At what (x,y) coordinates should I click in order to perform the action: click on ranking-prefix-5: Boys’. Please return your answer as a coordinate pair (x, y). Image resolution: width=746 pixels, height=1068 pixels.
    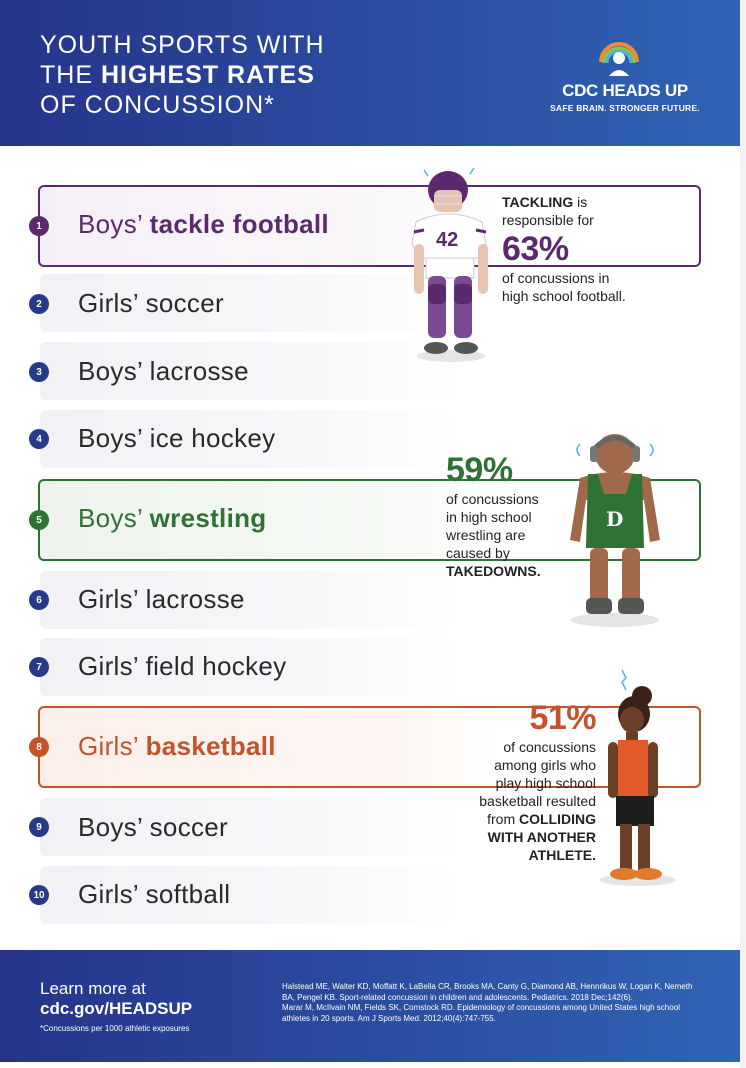
    Looking at the image, I should click on (114, 518).